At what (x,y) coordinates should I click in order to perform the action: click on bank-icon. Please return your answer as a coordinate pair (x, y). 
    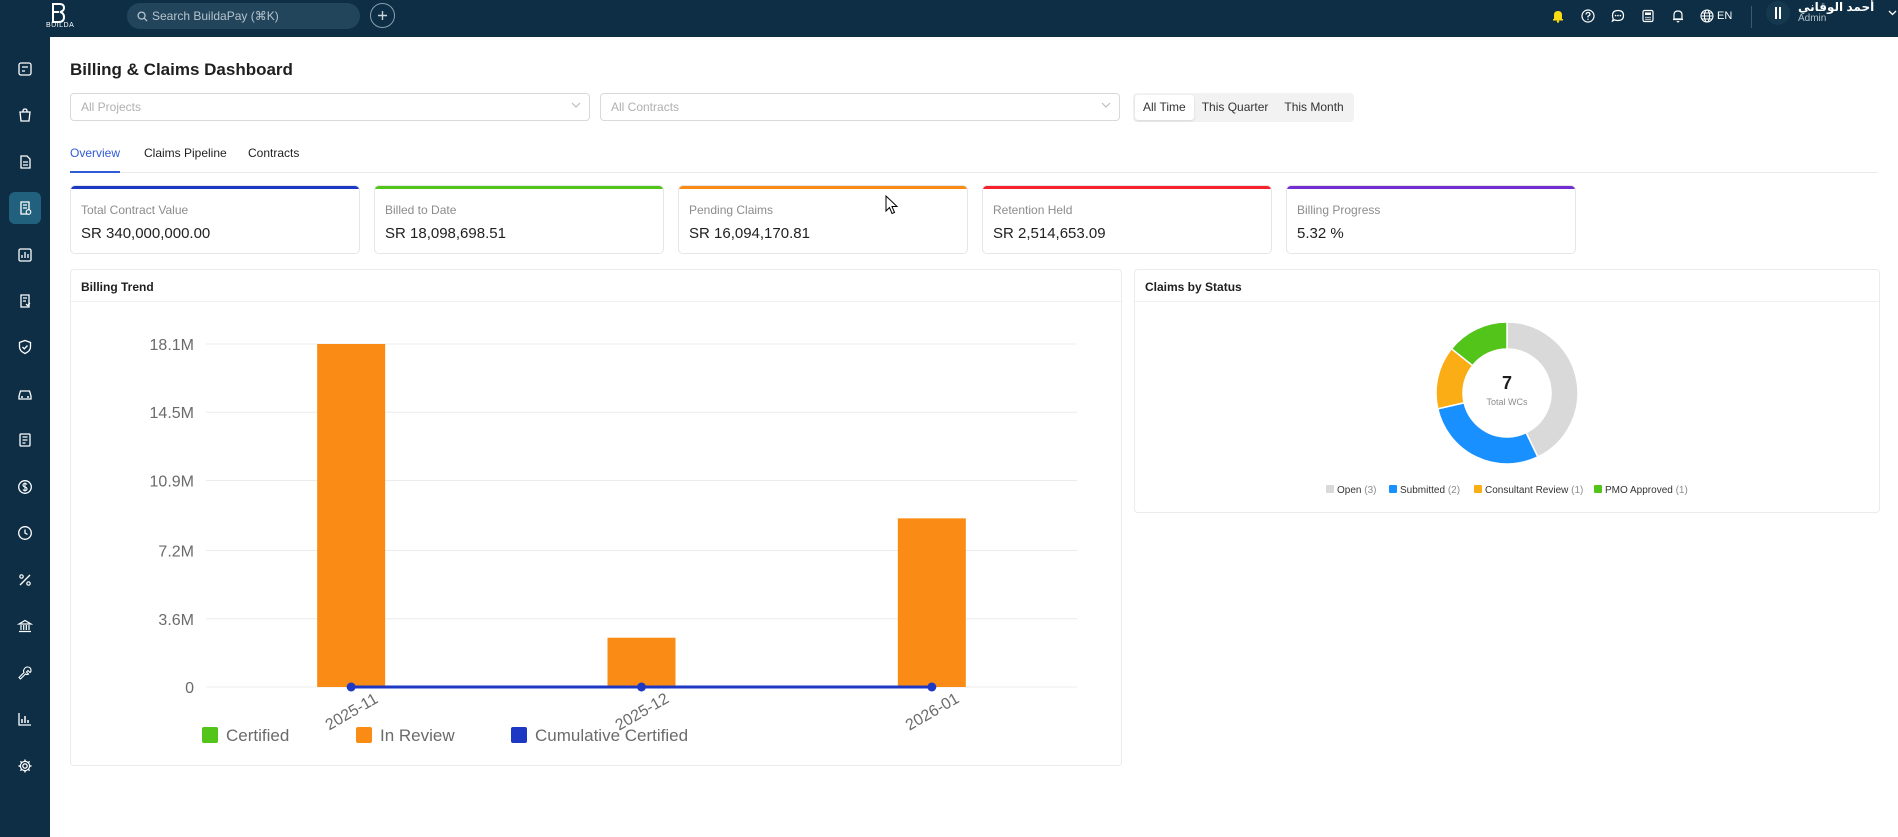
    Looking at the image, I should click on (25, 626).